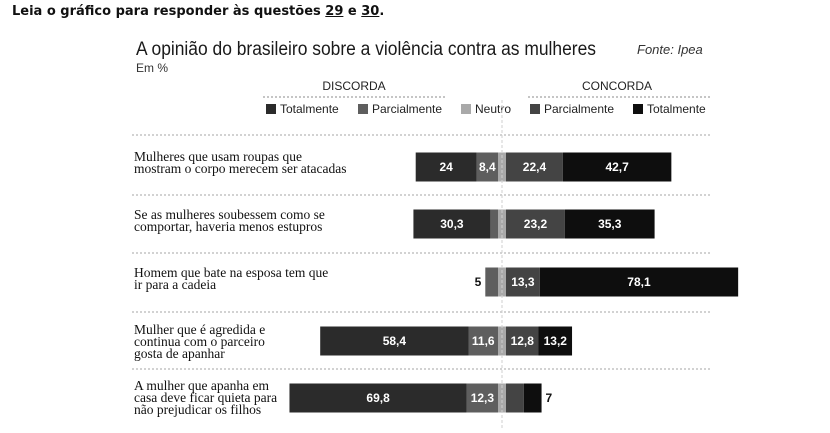  Describe the element at coordinates (152, 68) in the screenshot. I see `chart-unit: Em %` at that location.